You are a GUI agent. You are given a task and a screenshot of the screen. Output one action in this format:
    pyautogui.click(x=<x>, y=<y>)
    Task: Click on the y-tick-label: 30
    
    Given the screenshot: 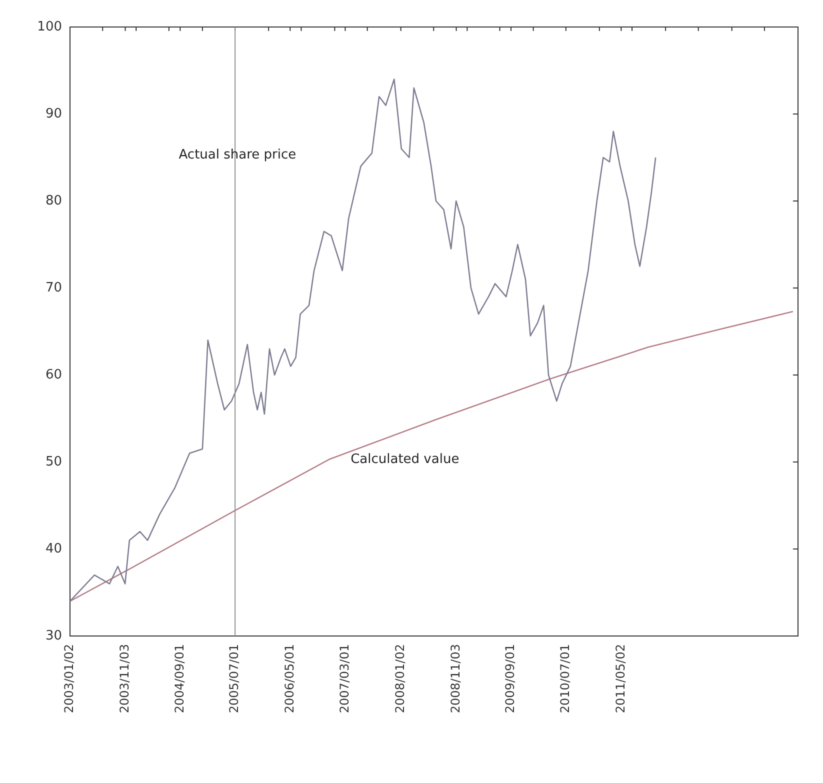 What is the action you would take?
    pyautogui.click(x=53, y=636)
    